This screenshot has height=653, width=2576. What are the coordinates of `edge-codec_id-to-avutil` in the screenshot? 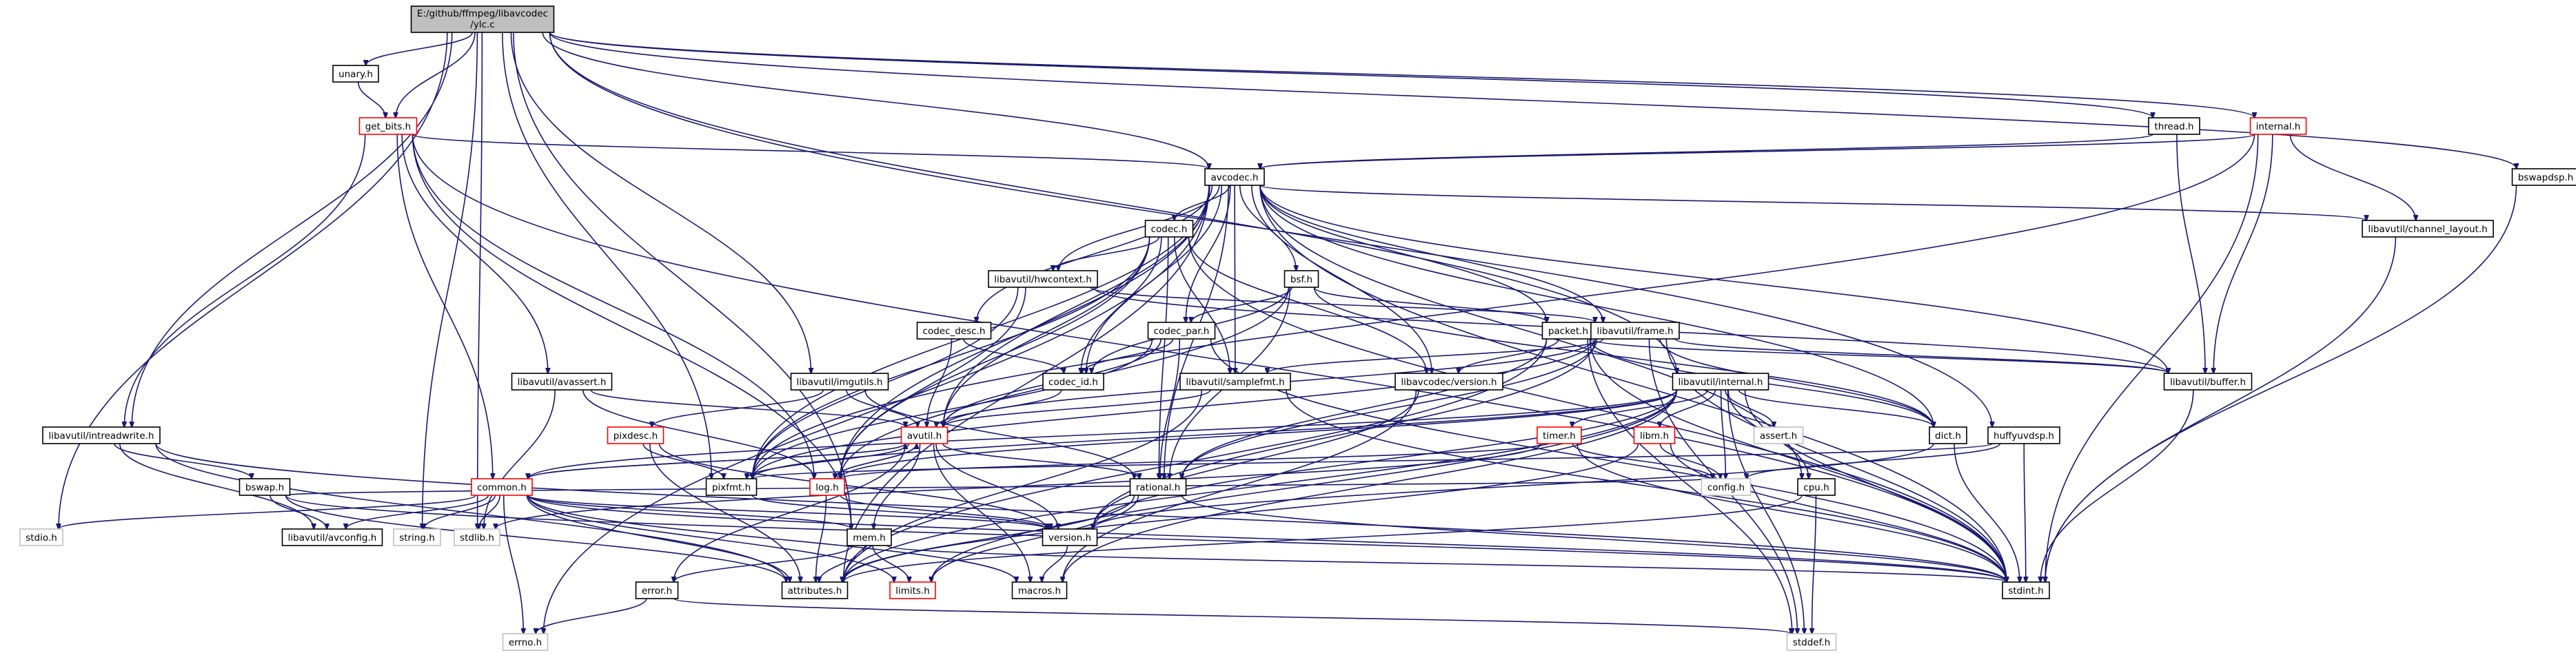 It's located at (999, 408).